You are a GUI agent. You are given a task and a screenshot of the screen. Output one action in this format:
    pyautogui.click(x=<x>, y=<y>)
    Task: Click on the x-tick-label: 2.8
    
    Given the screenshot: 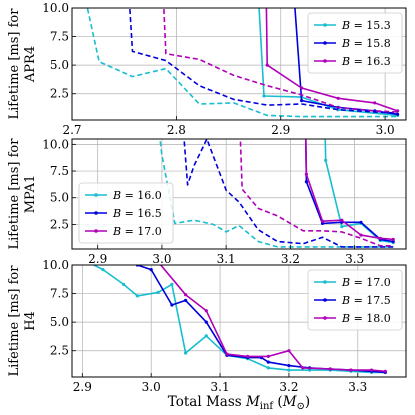 What is the action you would take?
    pyautogui.click(x=176, y=130)
    